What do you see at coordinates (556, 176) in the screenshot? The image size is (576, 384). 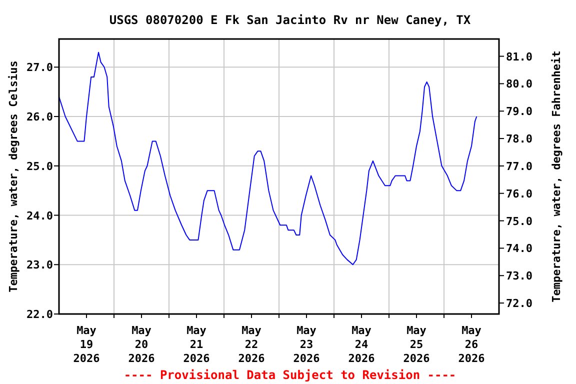 I see `y2-axis-title: Temperature, water, degrees Fahrenheit` at bounding box center [556, 176].